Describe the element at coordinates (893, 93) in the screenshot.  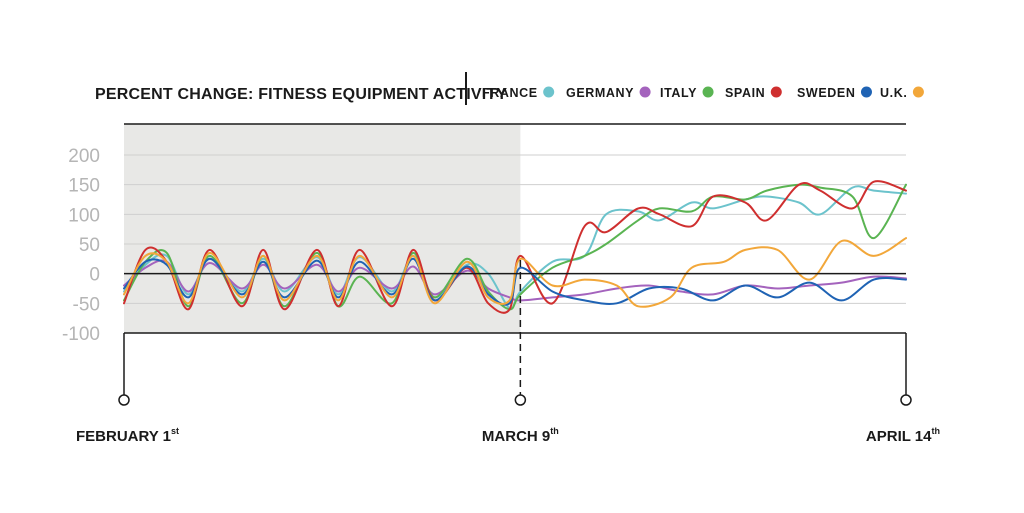
I see `legend-label-uk: U.K.` at that location.